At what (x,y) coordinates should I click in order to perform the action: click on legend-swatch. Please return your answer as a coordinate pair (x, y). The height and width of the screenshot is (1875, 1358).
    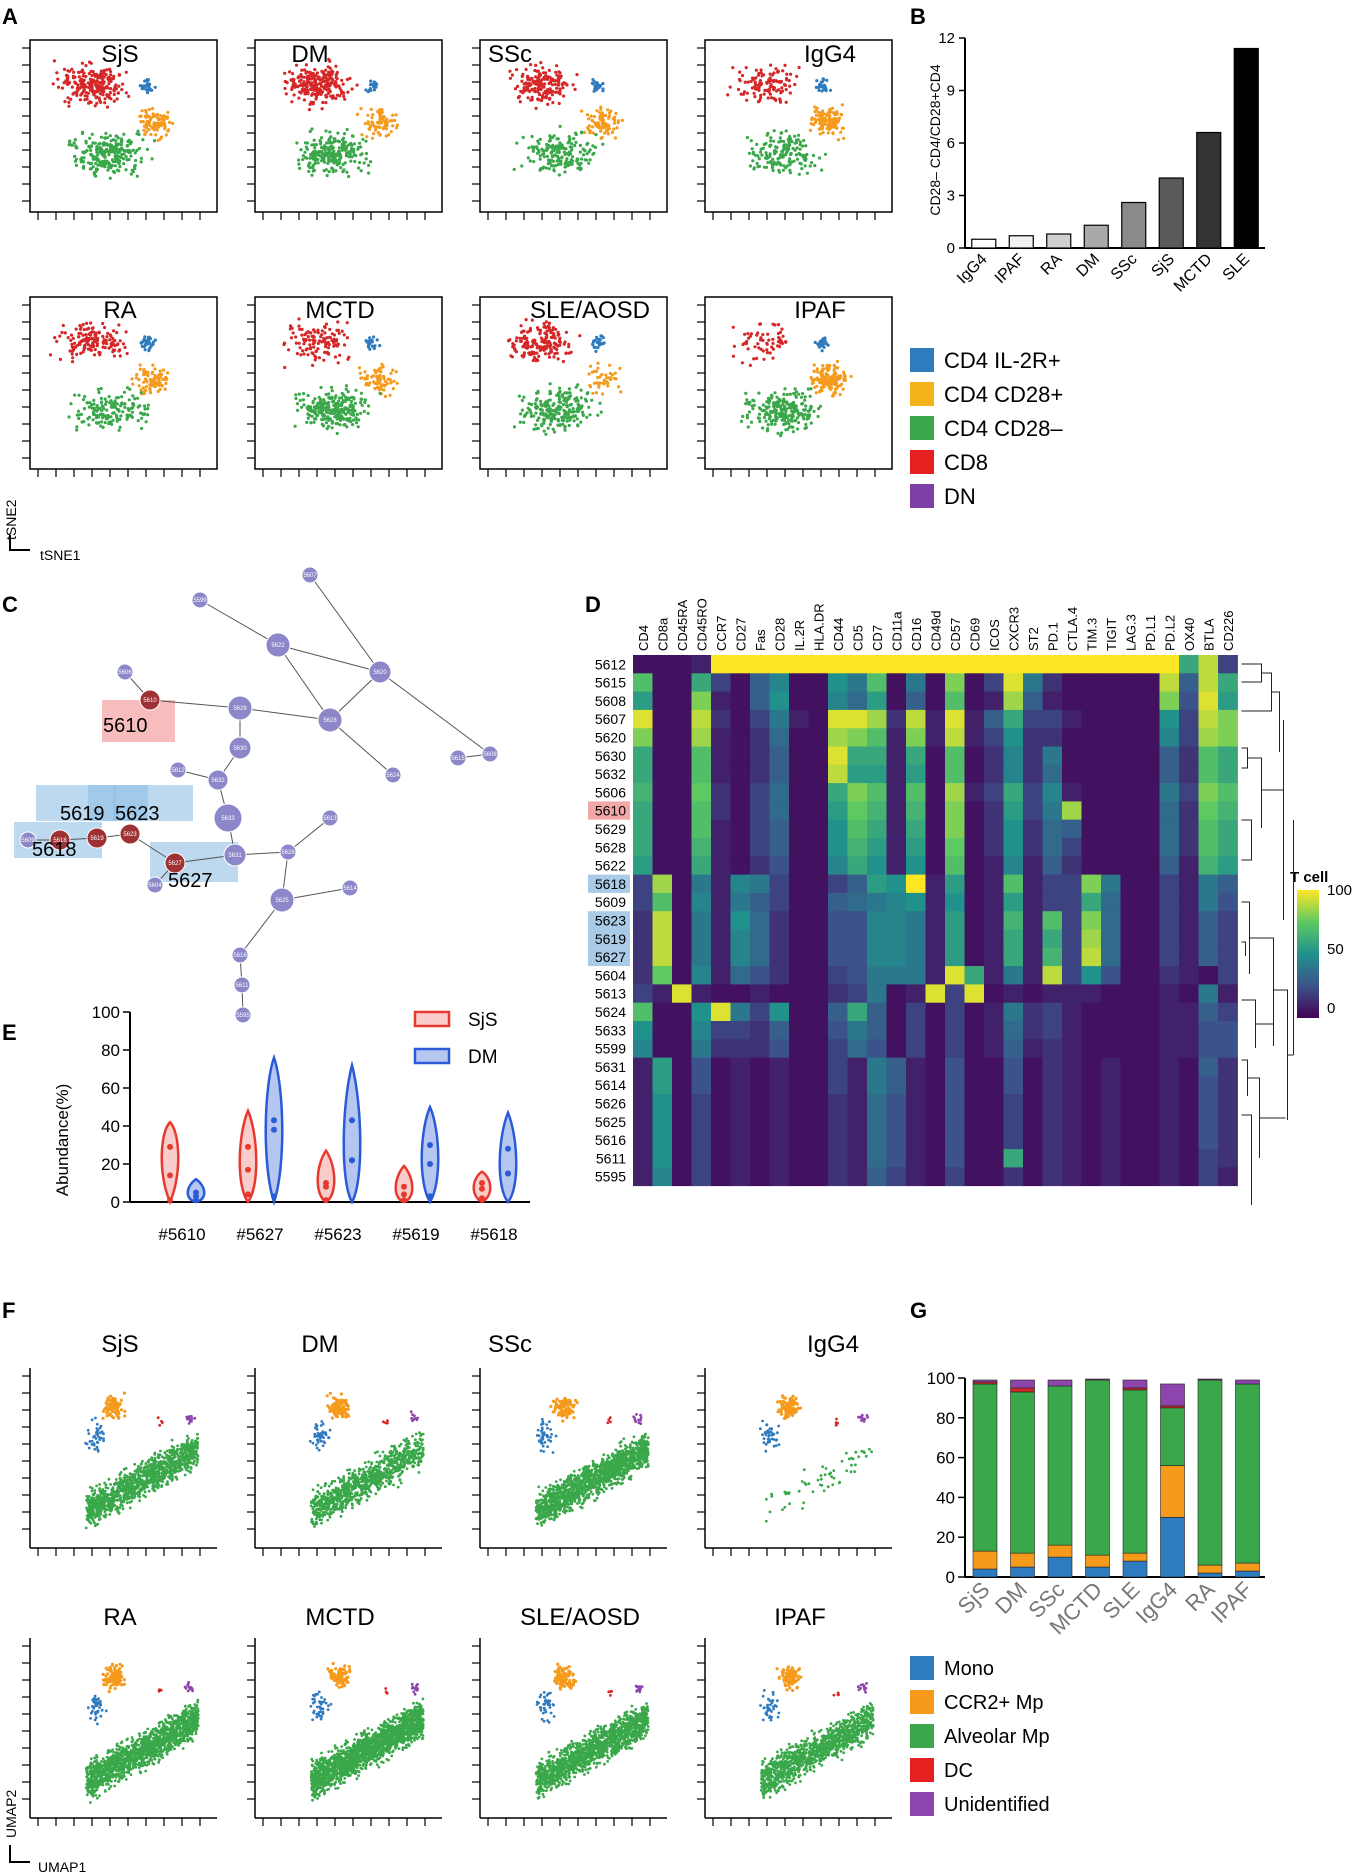
    Looking at the image, I should click on (922, 462).